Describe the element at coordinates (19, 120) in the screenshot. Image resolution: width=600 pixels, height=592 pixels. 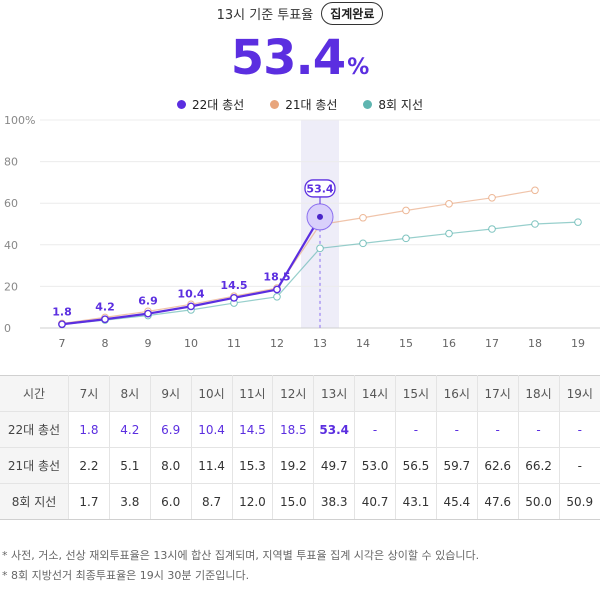
I see `y-tick-label: 100%` at that location.